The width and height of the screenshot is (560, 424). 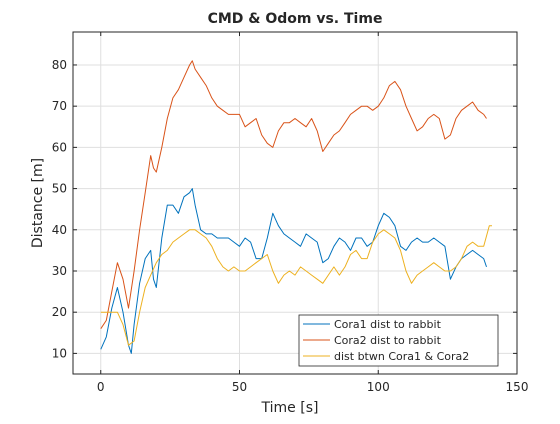 What do you see at coordinates (59, 147) in the screenshot?
I see `y-tick-label: 60` at bounding box center [59, 147].